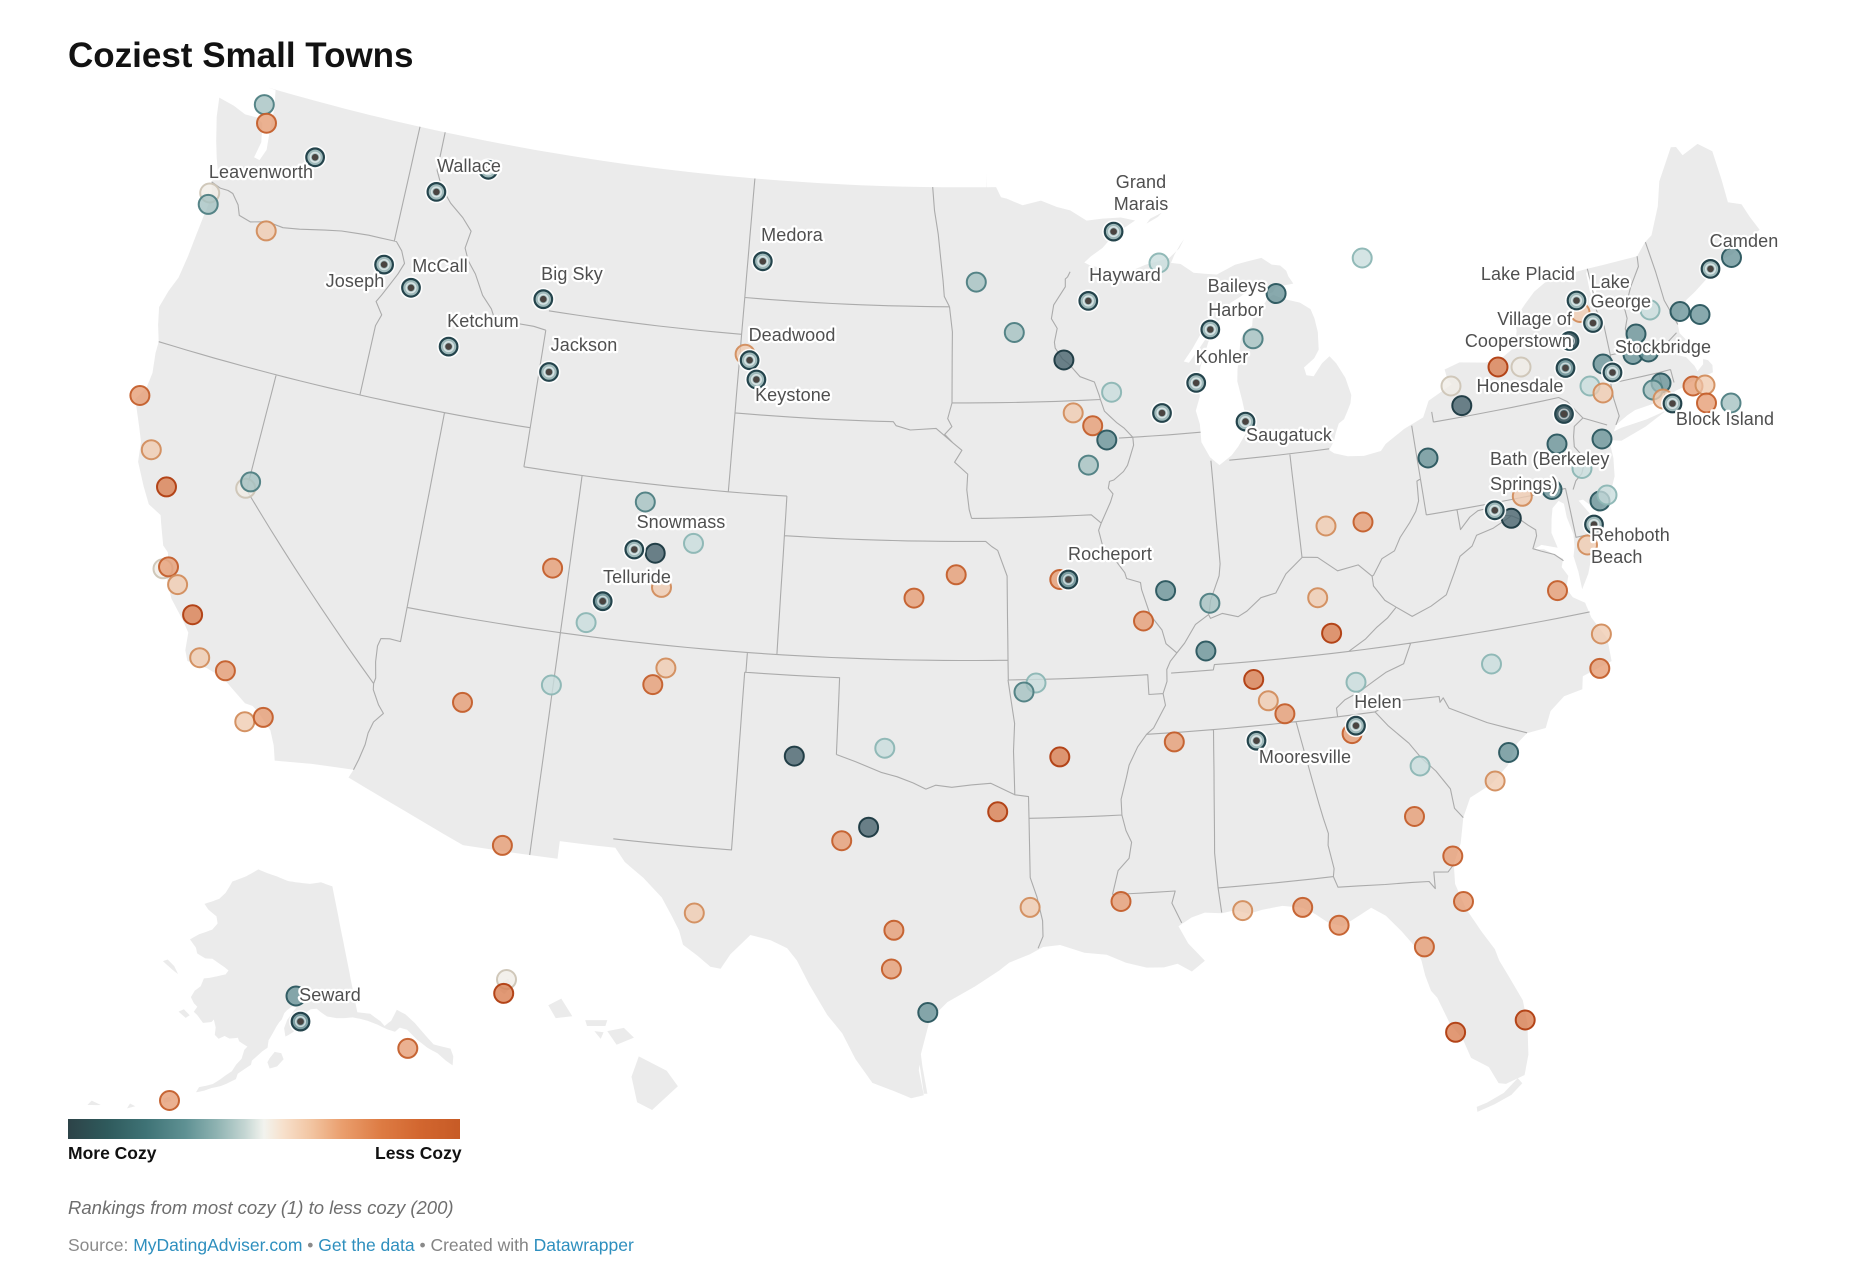 This screenshot has height=1266, width=1854. I want to click on svg-text: Helen, so click(1378, 702).